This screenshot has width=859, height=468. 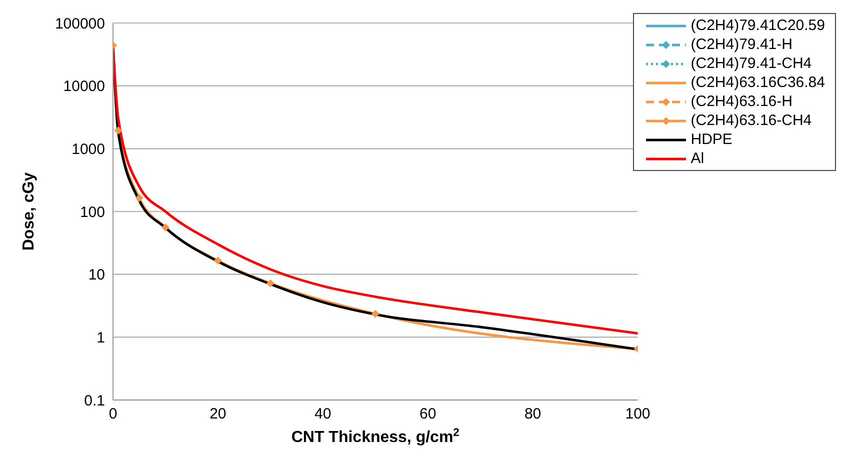 I want to click on x-tick-label: 20, so click(x=218, y=414).